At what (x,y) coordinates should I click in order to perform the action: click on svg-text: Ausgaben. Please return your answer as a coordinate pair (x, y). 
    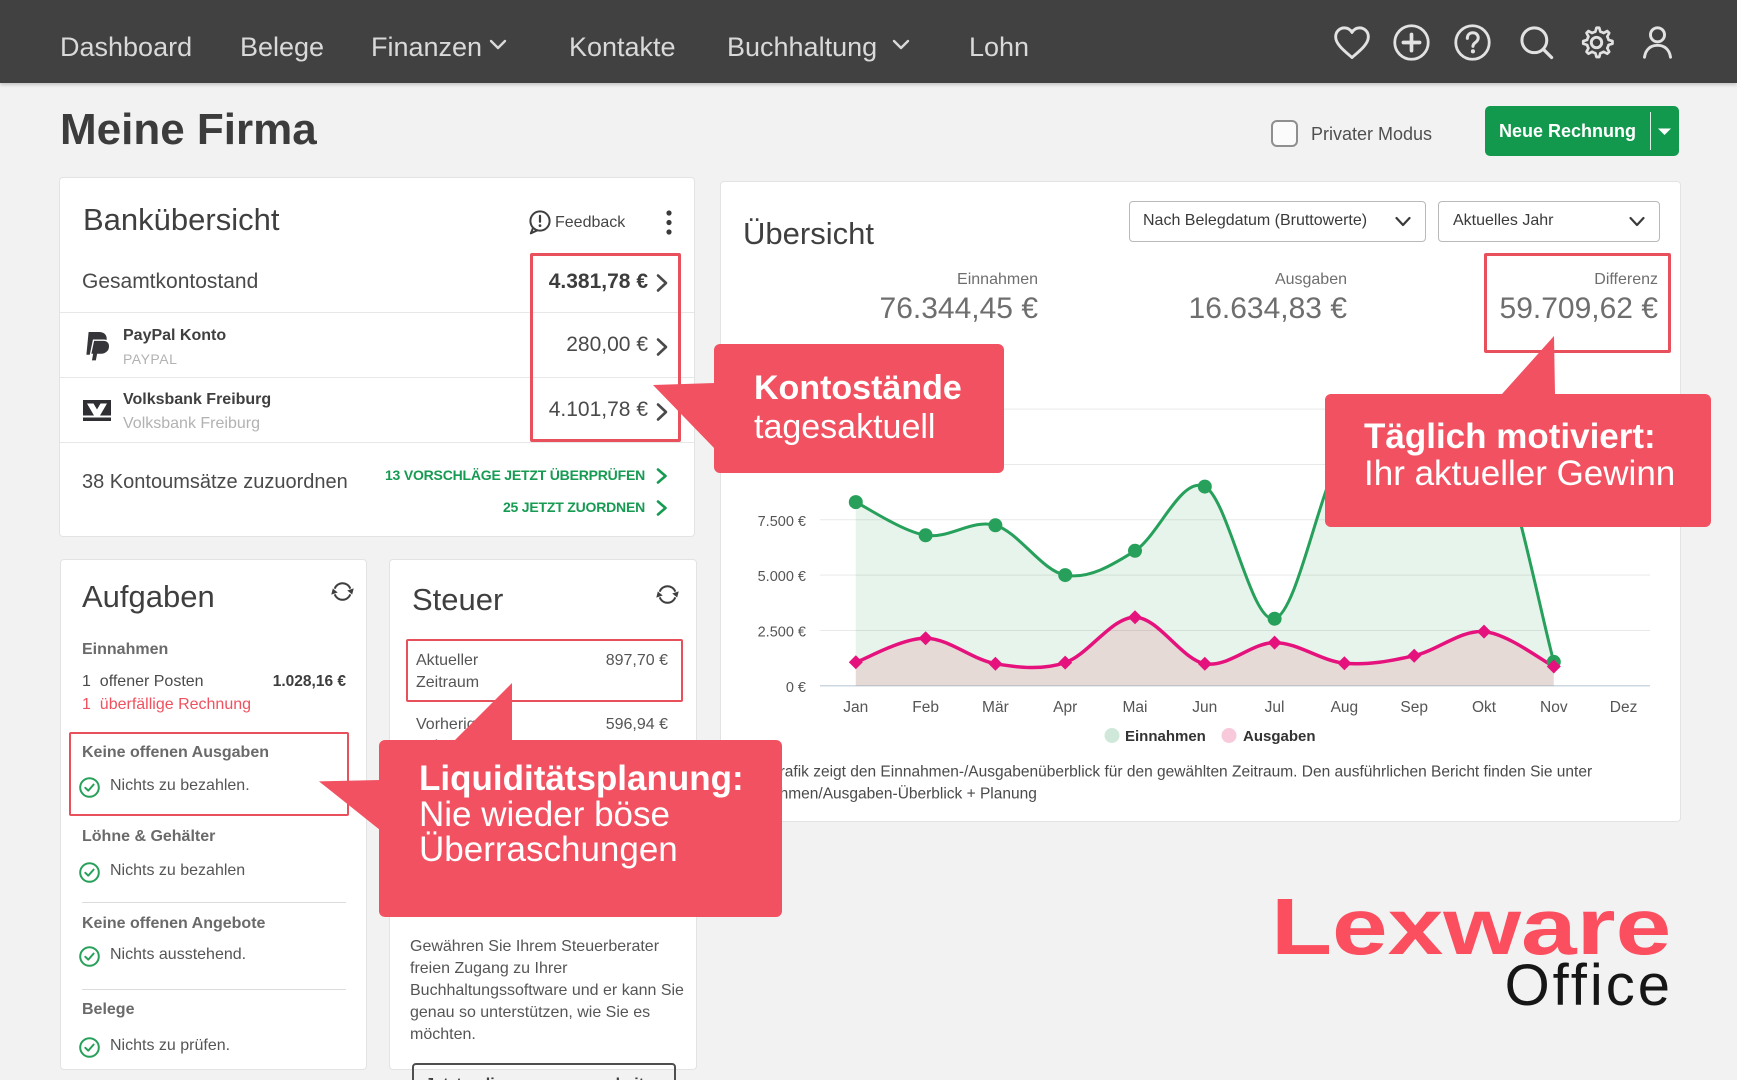
    Looking at the image, I should click on (1279, 736).